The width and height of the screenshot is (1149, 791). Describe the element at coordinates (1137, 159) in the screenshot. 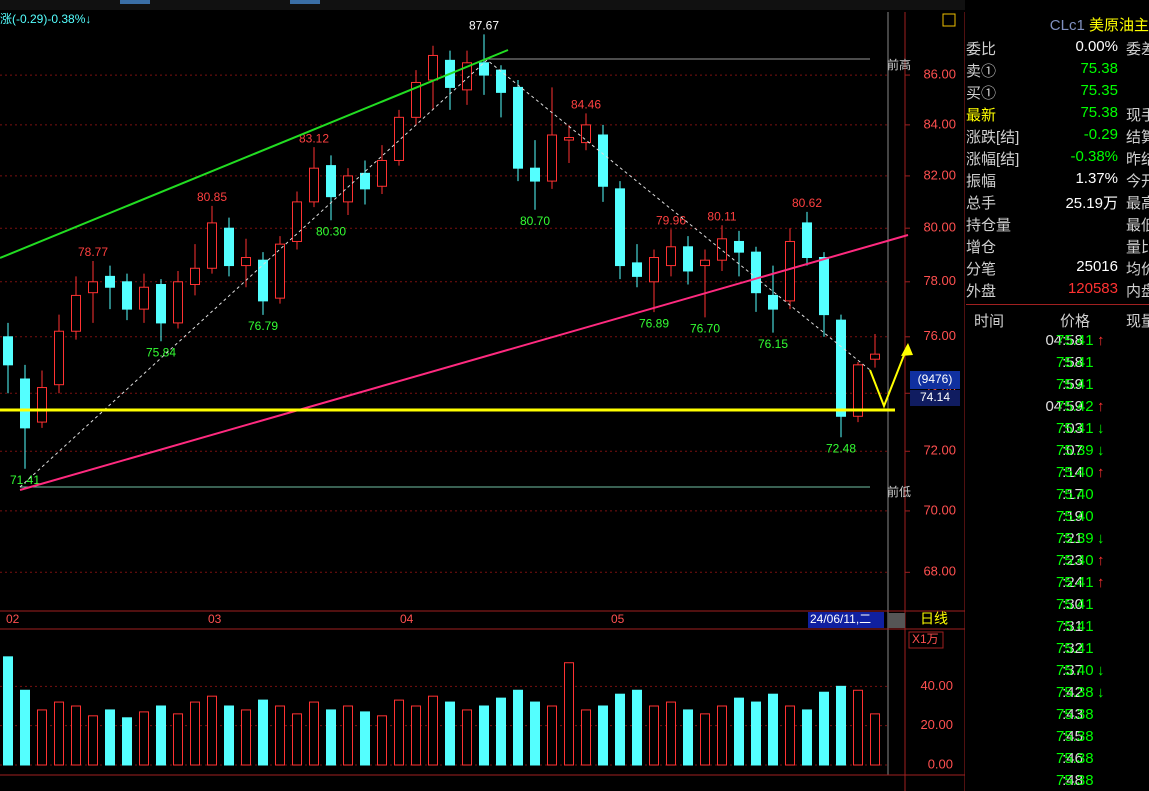

I see `quote-label2: 昨结` at that location.